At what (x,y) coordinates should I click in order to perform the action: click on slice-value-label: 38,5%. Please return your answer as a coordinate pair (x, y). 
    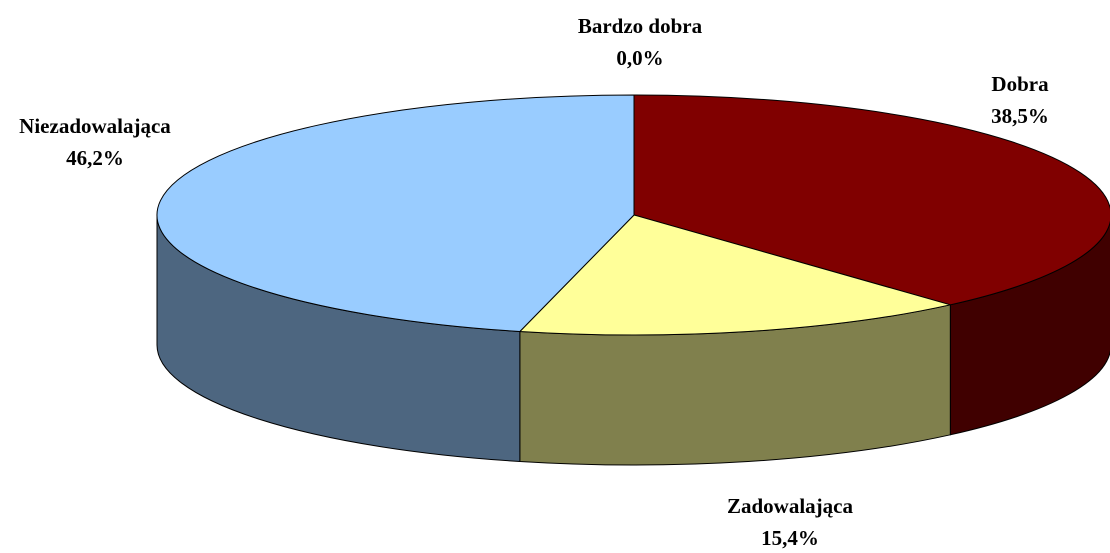
    Looking at the image, I should click on (1020, 116).